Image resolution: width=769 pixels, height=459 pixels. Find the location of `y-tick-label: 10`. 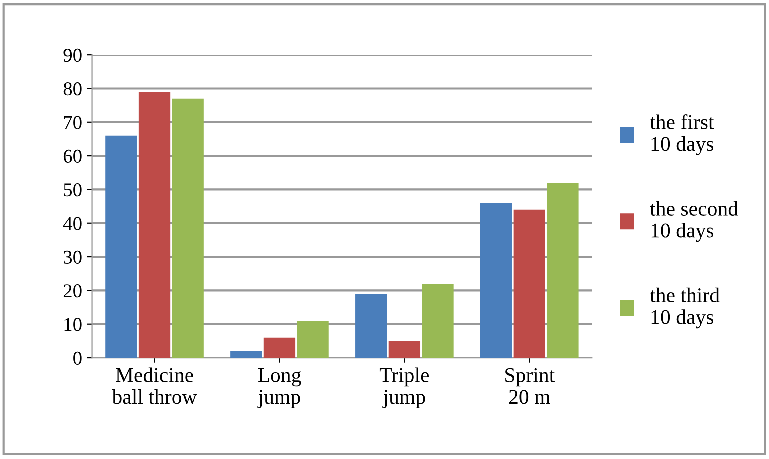

y-tick-label: 10 is located at coordinates (73, 325).